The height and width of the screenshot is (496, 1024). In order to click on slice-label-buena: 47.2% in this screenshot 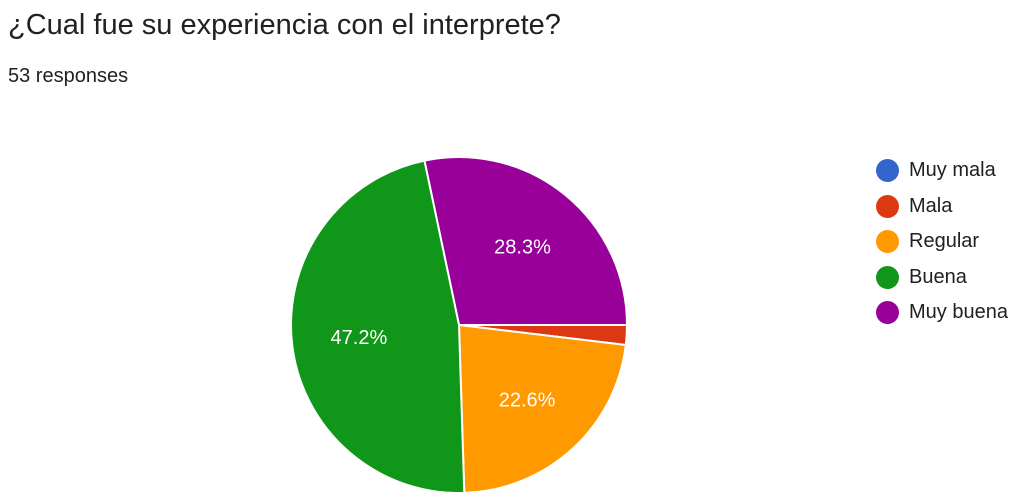, I will do `click(359, 338)`.